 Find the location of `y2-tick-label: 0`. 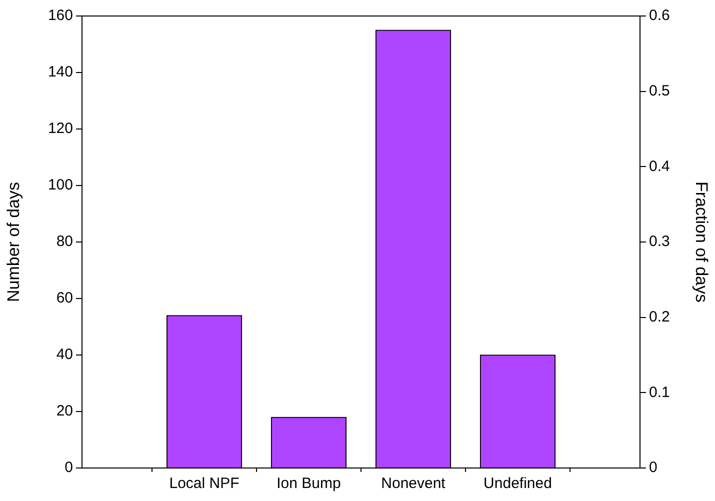

y2-tick-label: 0 is located at coordinates (653, 467).